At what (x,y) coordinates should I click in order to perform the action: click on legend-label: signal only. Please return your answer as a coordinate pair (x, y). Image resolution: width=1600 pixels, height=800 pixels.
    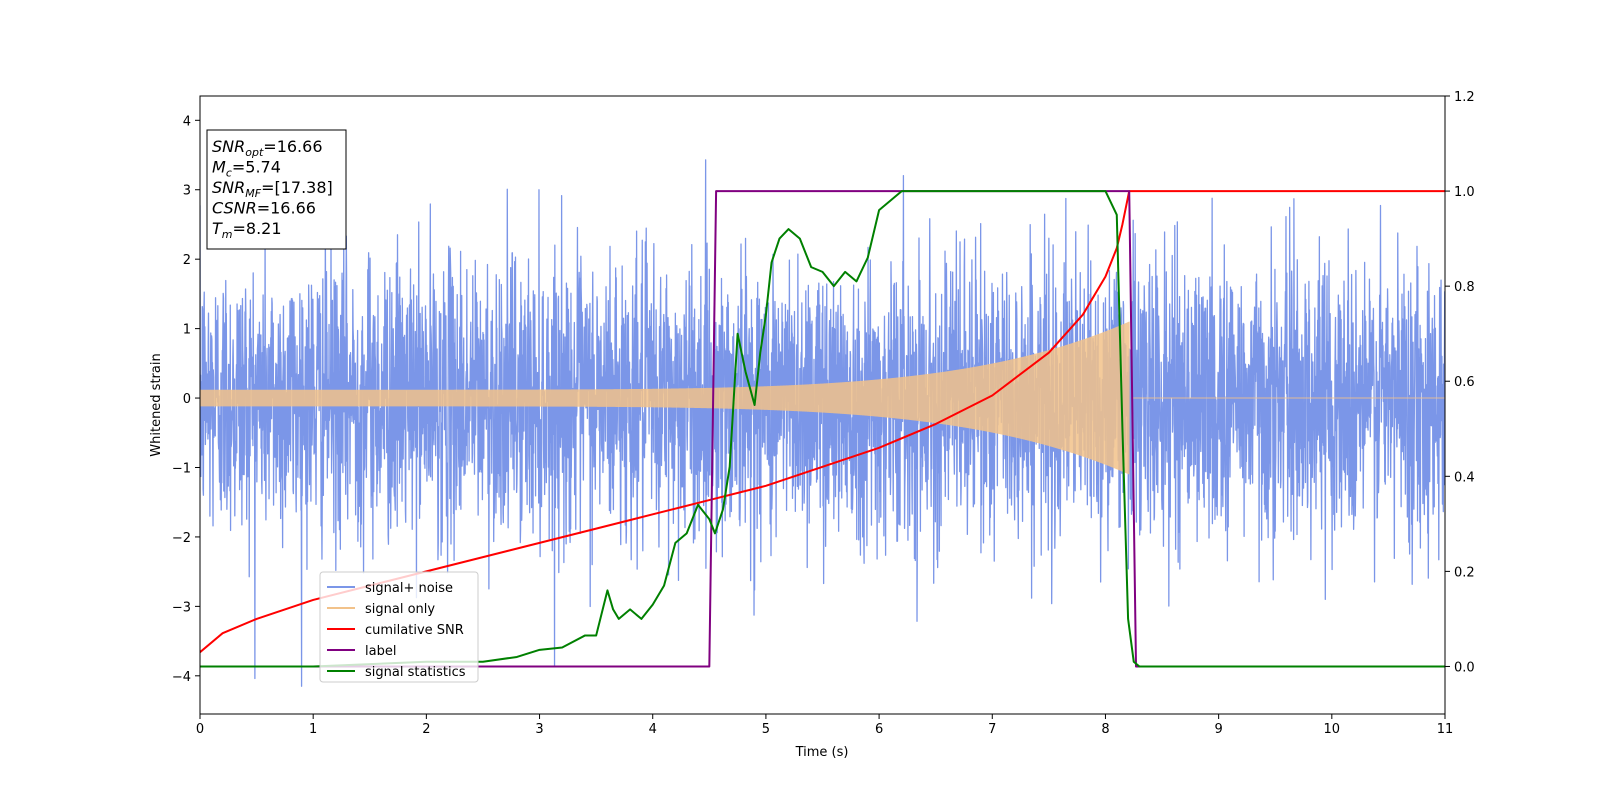
    Looking at the image, I should click on (400, 609).